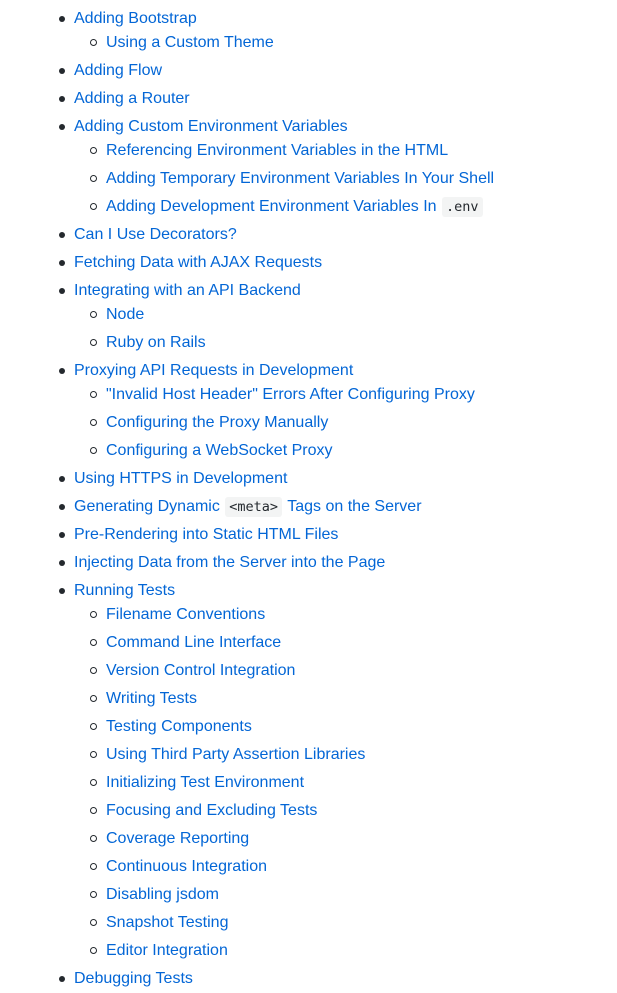 Image resolution: width=617 pixels, height=993 pixels. I want to click on toc-sublink: Filename Conventions, so click(185, 614).